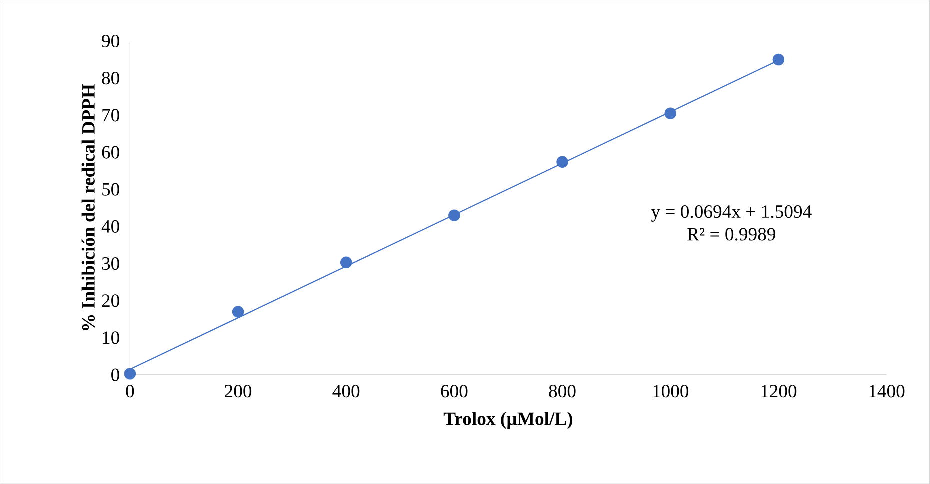 This screenshot has height=484, width=930. Describe the element at coordinates (111, 41) in the screenshot. I see `y-tick-label: 90` at that location.